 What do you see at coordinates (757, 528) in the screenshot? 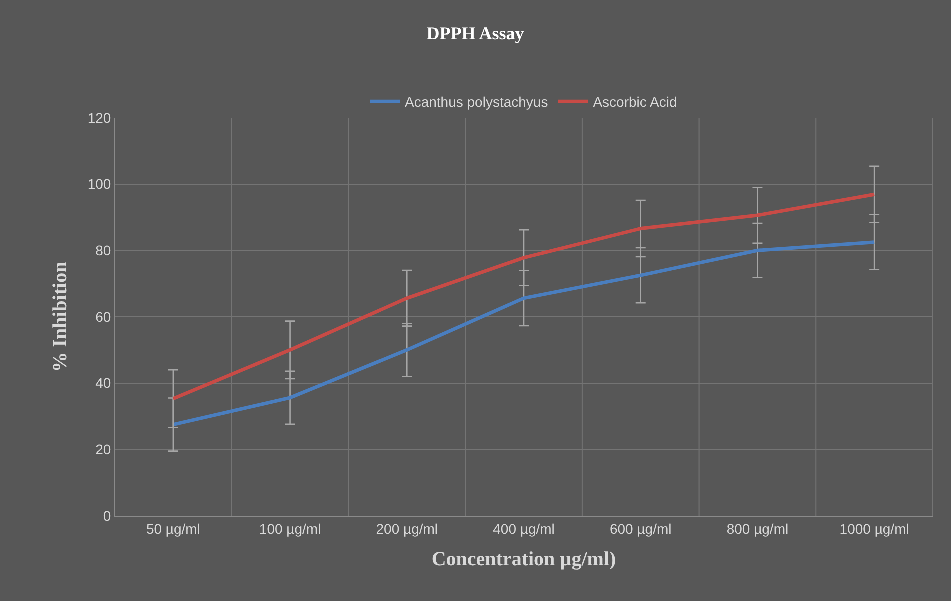
I see `x-tick-label: 800 µg/ml` at bounding box center [757, 528].